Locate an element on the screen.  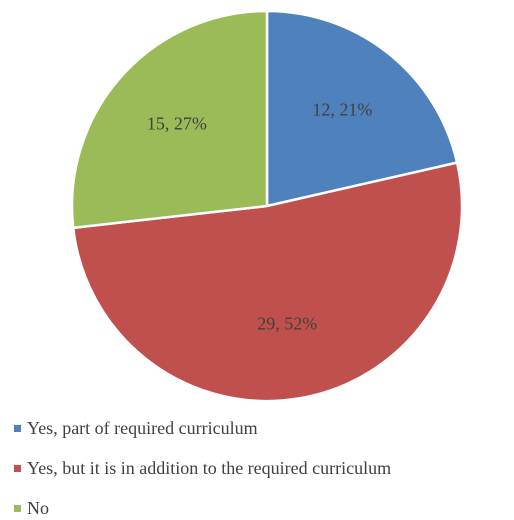
data-label-required-curriculum: 12, 21% is located at coordinates (342, 110).